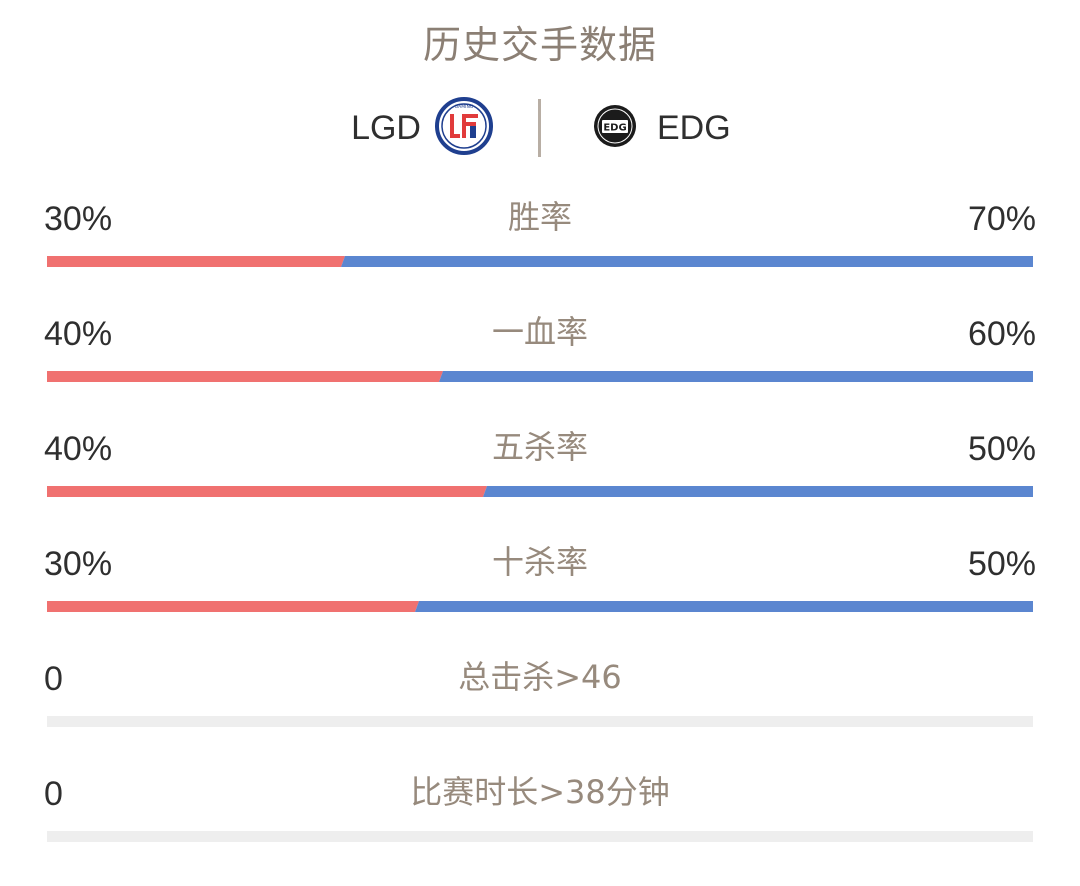 This screenshot has width=1080, height=886. I want to click on stat-row-total-kills: 0 总击杀>46, so click(540, 713).